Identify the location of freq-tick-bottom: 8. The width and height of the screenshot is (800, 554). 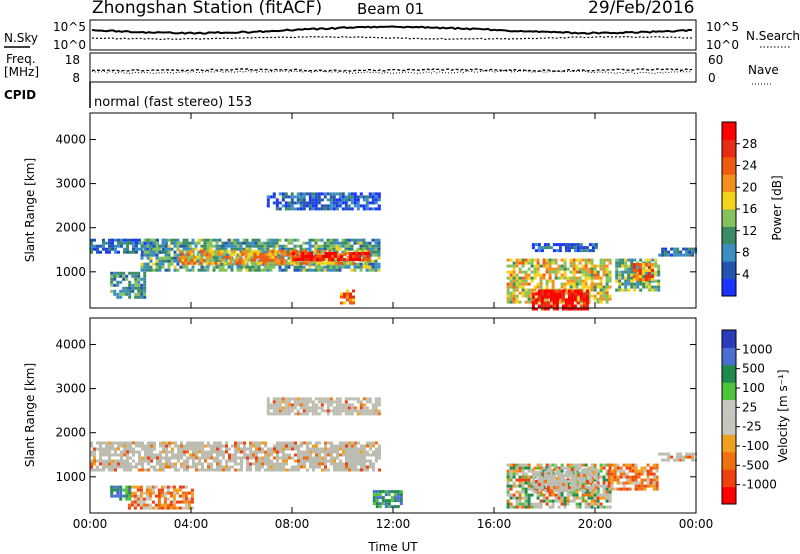
(76, 78).